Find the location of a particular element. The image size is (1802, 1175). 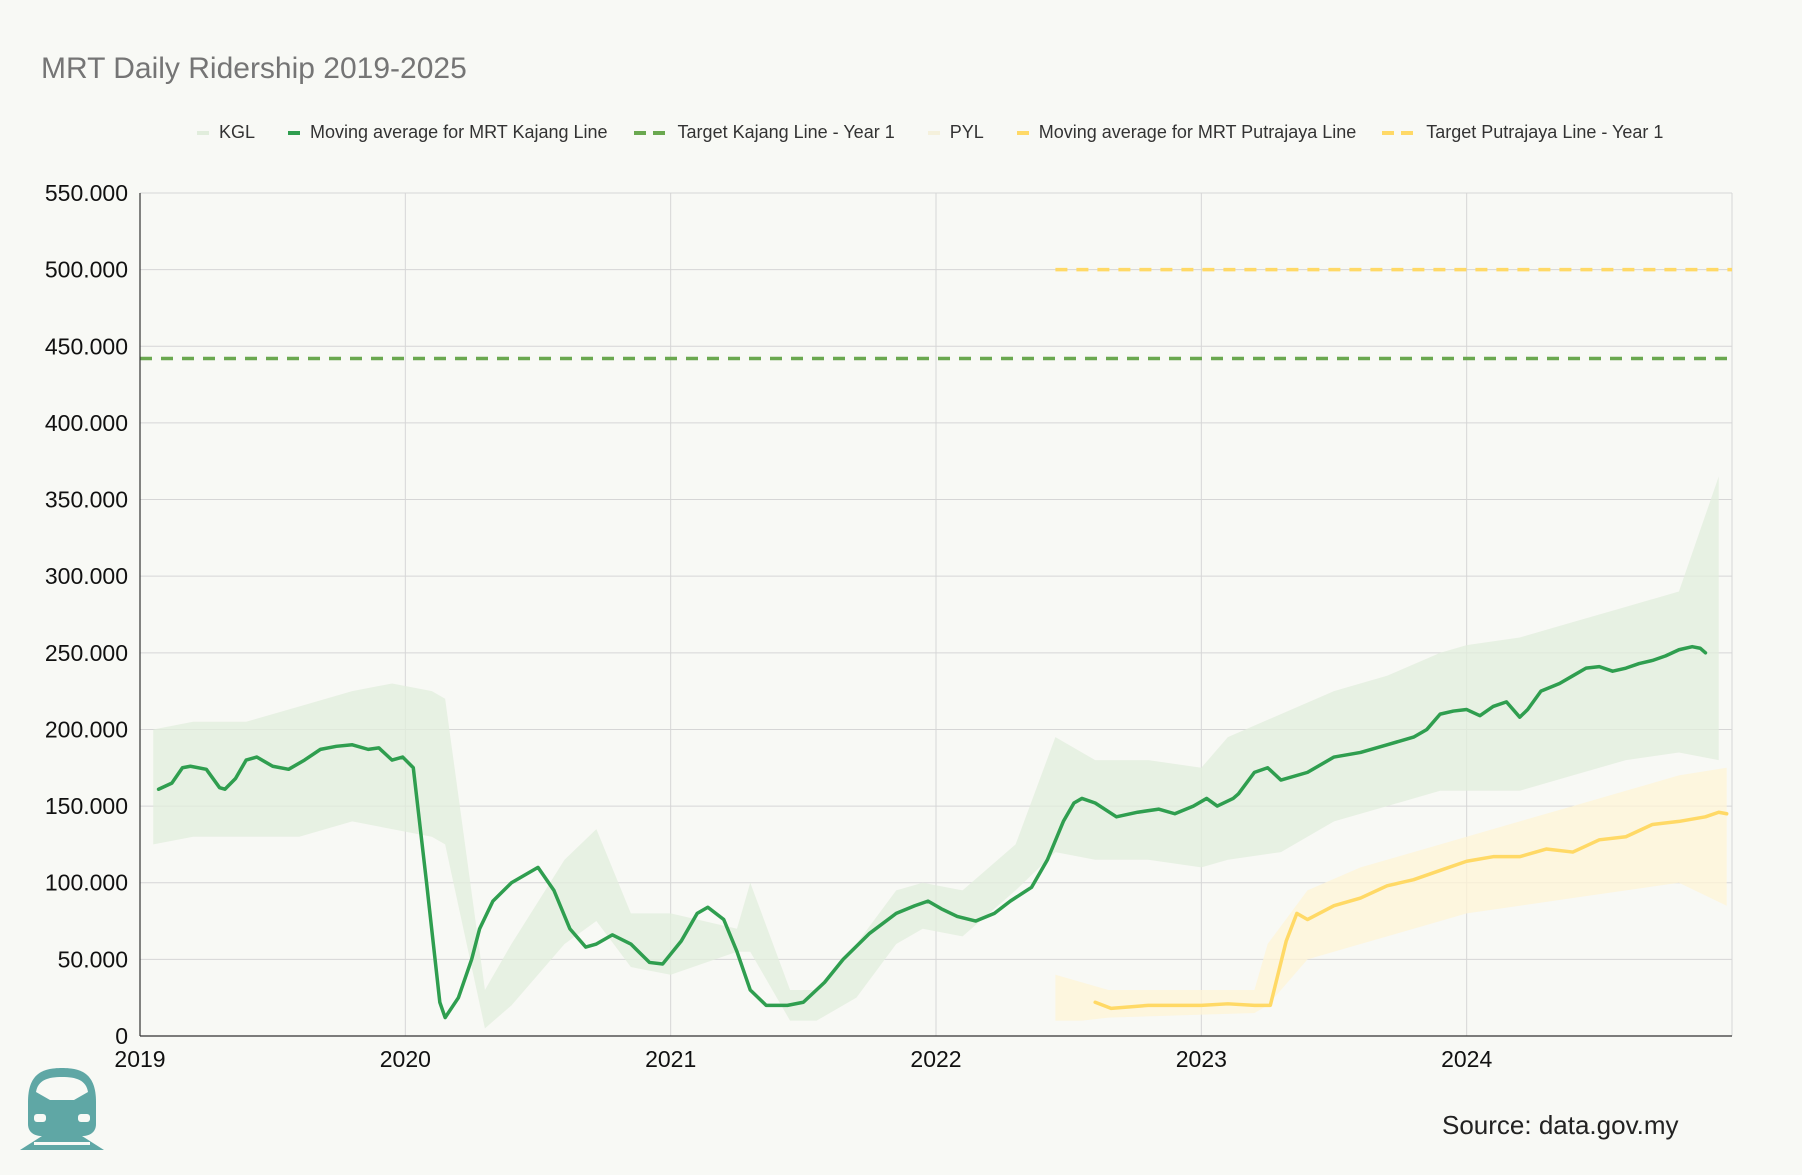

source-note: Source: data.gov.my is located at coordinates (1560, 1125).